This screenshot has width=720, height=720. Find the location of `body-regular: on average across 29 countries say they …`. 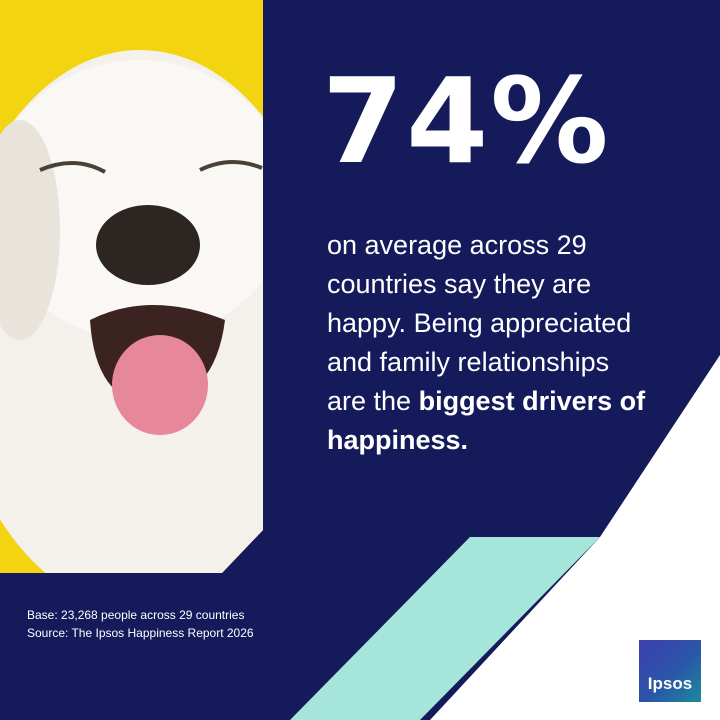

body-regular: on average across 29 countries say they … is located at coordinates (479, 323).